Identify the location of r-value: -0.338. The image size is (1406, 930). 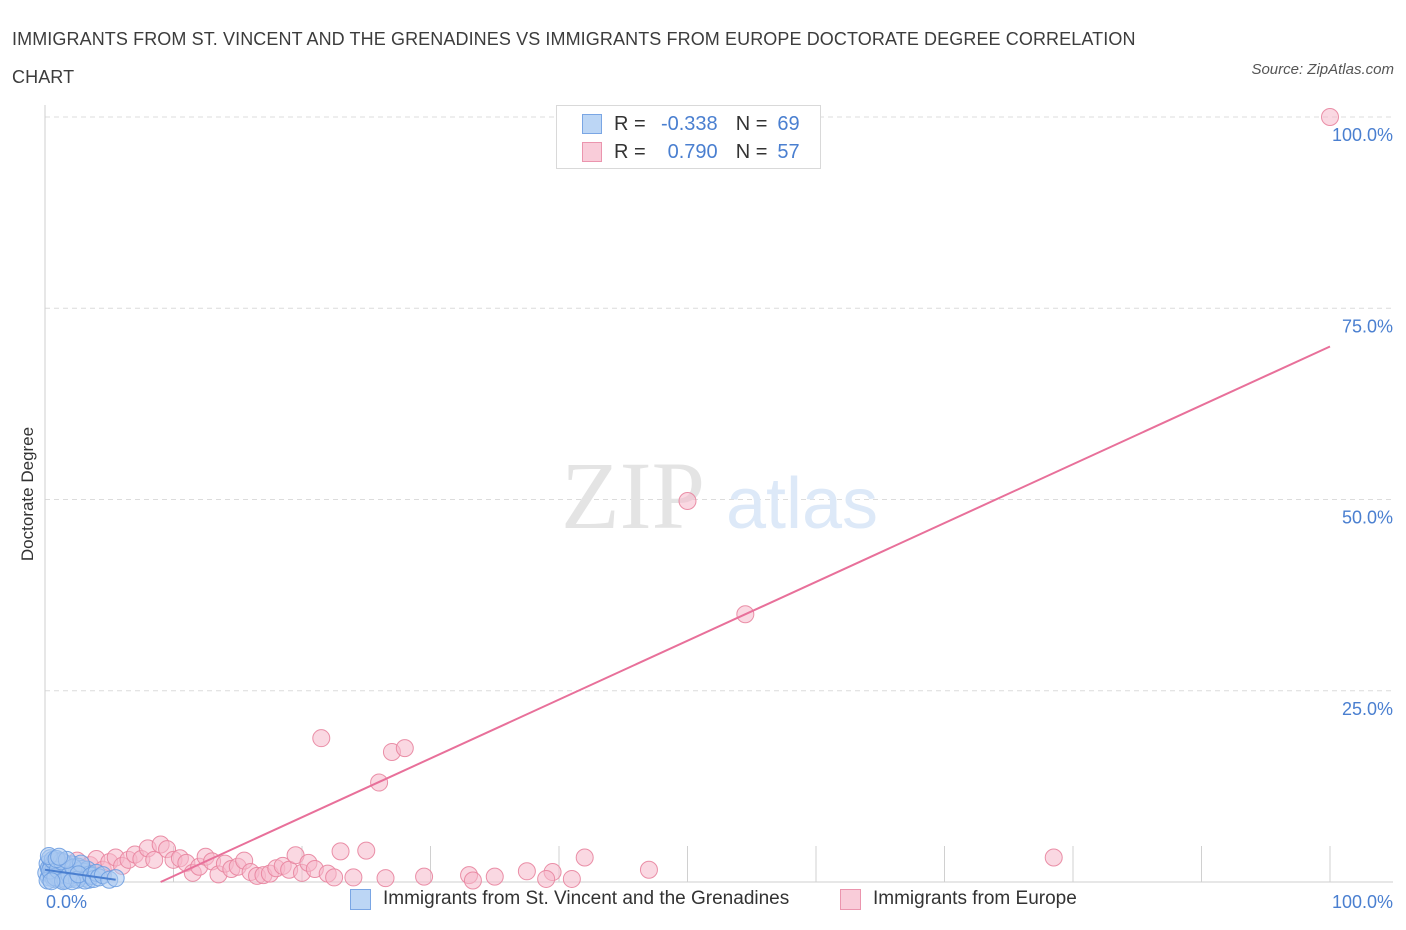
(689, 123).